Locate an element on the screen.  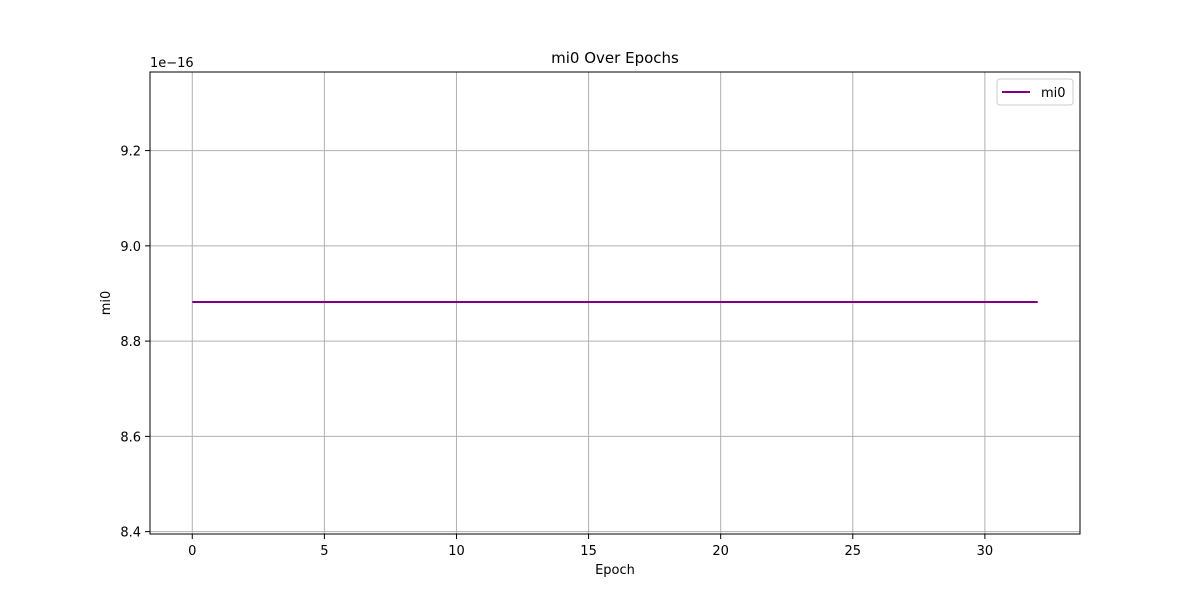
legend-box is located at coordinates (1035, 92).